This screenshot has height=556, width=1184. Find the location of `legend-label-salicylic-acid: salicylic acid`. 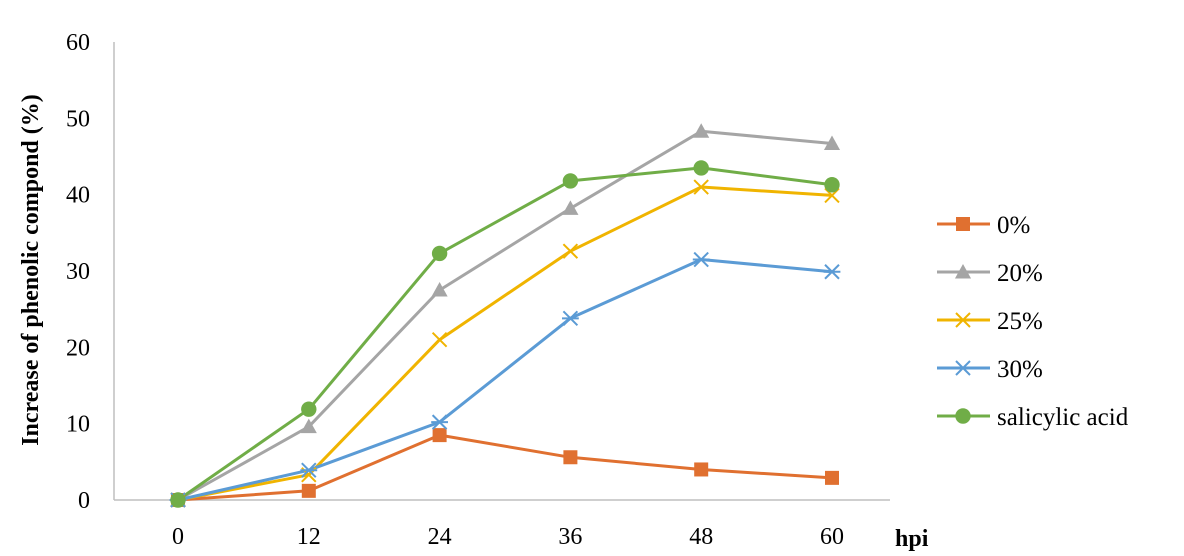

legend-label-salicylic-acid: salicylic acid is located at coordinates (1063, 417).